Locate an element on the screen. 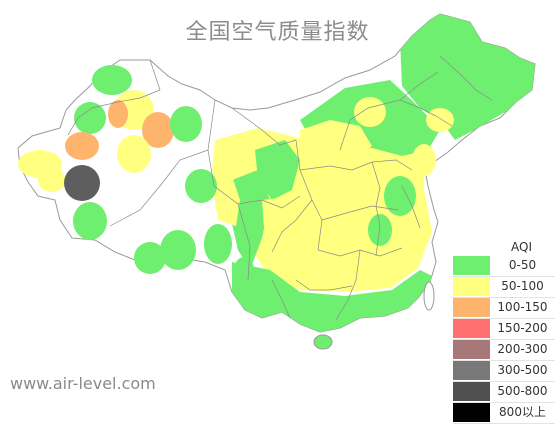 This screenshot has width=555, height=424. legend-label: 800以上 is located at coordinates (522, 412).